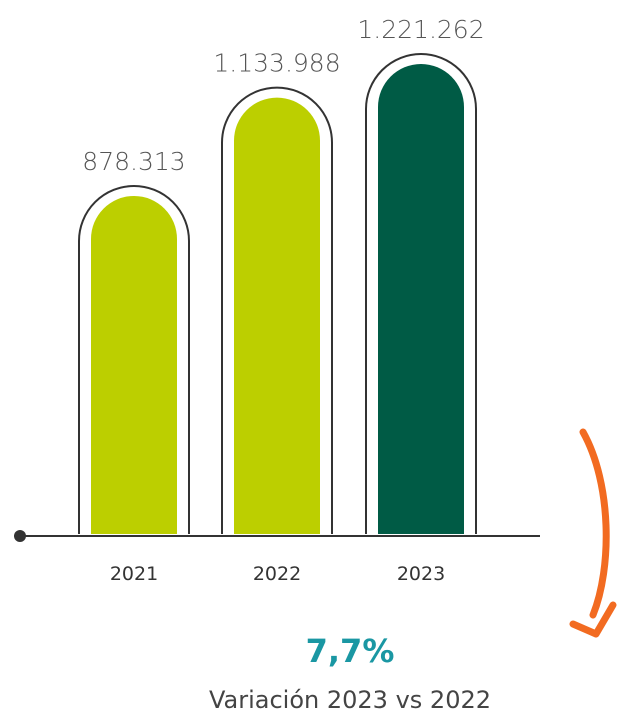  Describe the element at coordinates (277, 316) in the screenshot. I see `bar-2022` at that location.